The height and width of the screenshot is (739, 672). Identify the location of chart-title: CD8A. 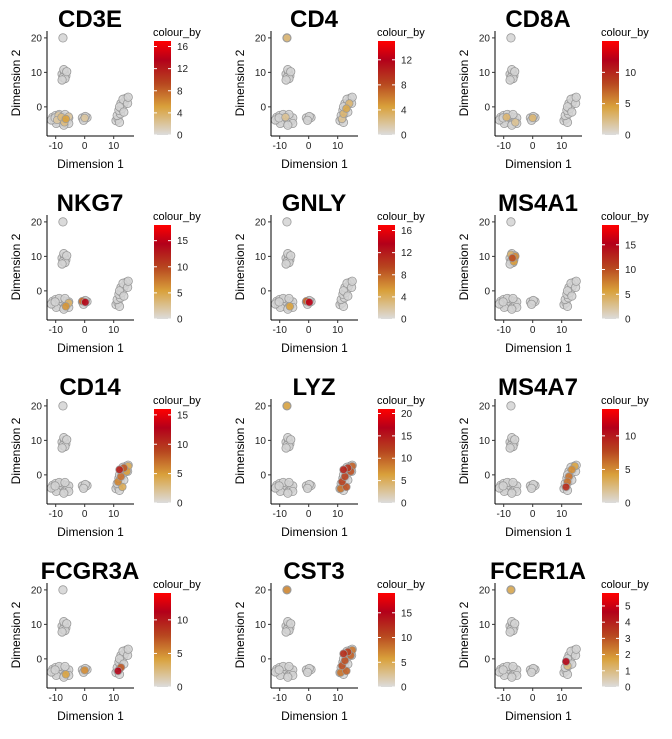
(537, 19).